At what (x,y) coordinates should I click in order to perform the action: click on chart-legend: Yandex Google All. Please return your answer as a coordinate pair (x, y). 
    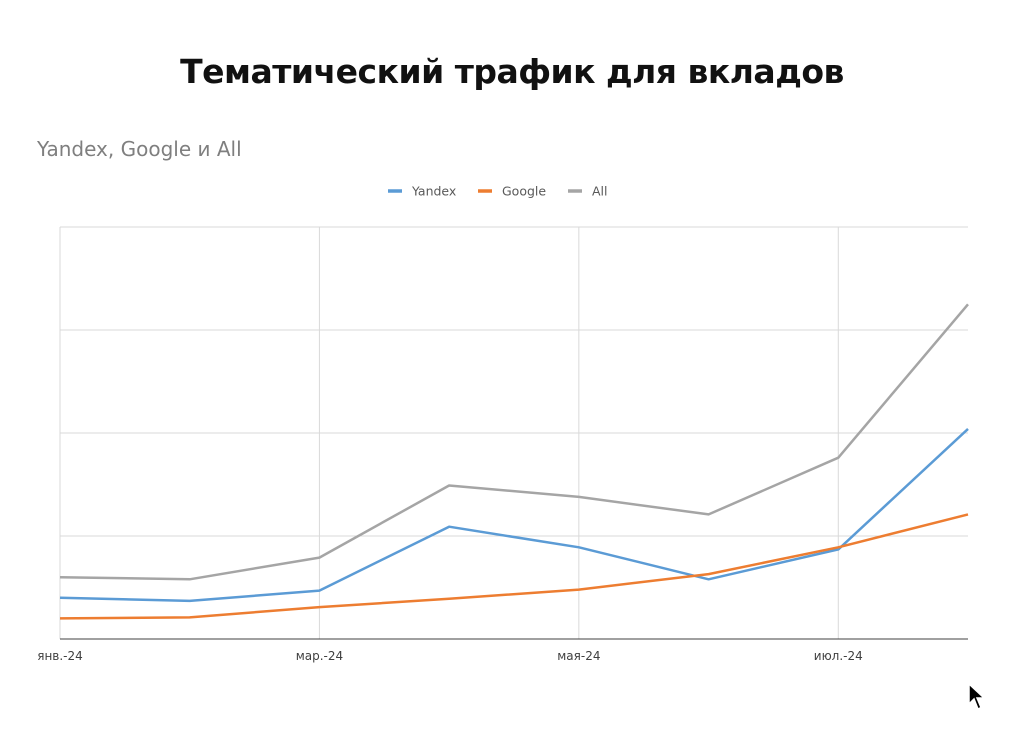
    Looking at the image, I should click on (498, 191).